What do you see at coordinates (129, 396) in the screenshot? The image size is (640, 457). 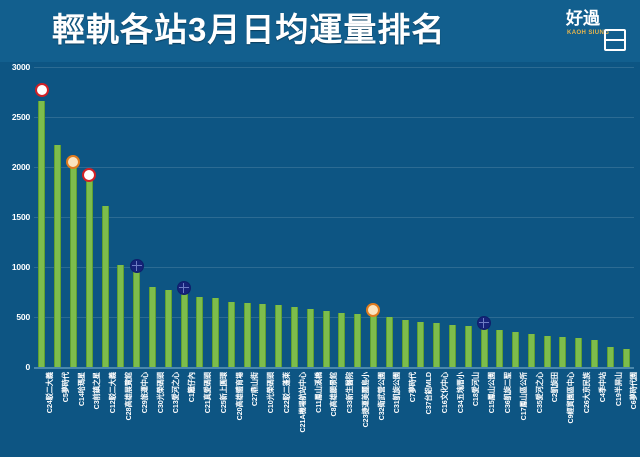 I see `x-axis-tick-label: C28高雄展覽館` at bounding box center [129, 396].